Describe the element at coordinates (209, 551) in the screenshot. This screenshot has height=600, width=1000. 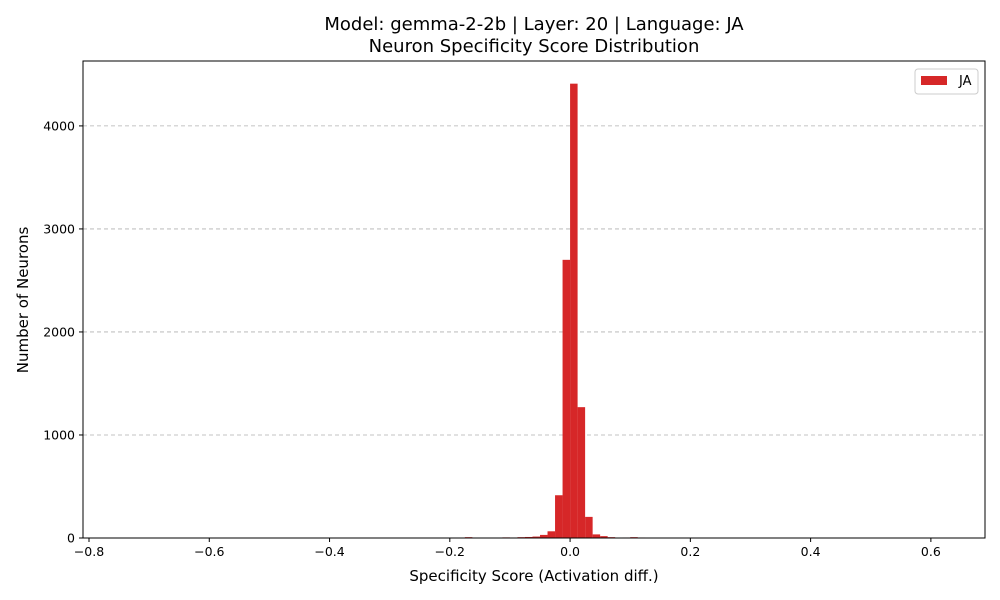
I see `x-tick-label: −0.6` at that location.